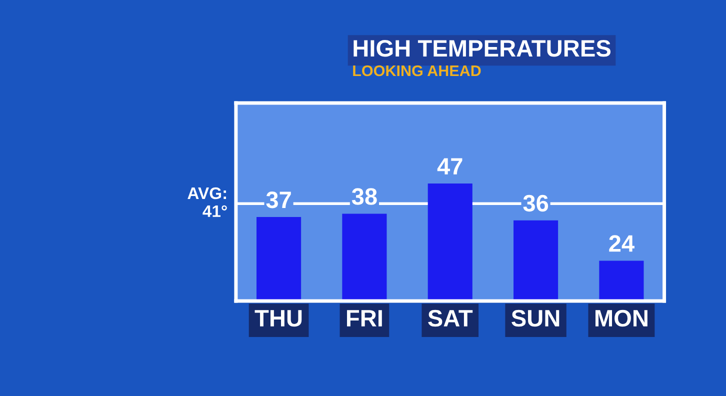 The height and width of the screenshot is (396, 726). What do you see at coordinates (278, 200) in the screenshot?
I see `data-label: 37` at bounding box center [278, 200].